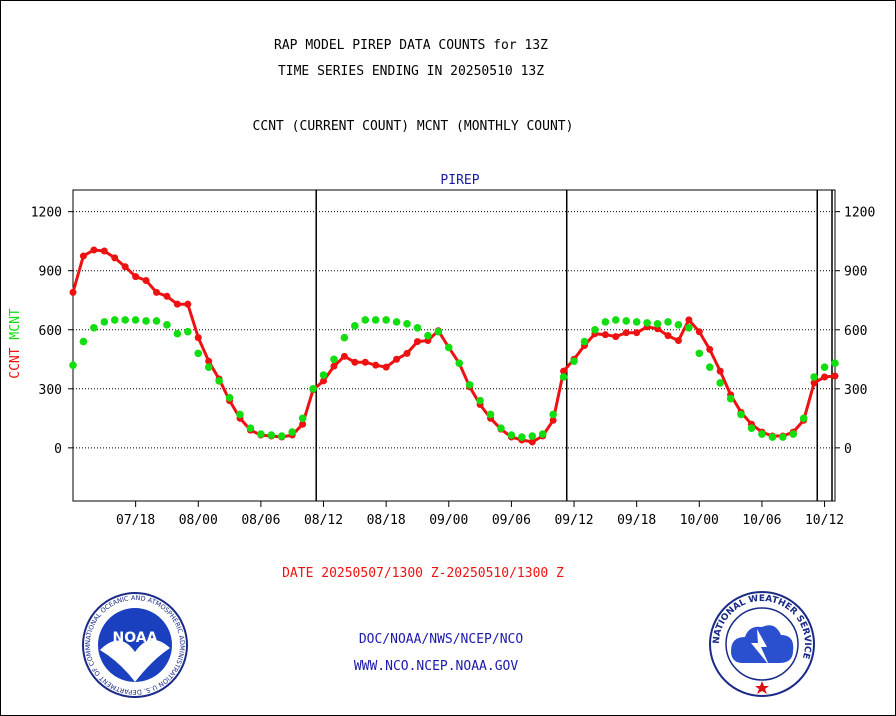 The width and height of the screenshot is (896, 716). I want to click on x-tick-label: 10/06, so click(761, 520).